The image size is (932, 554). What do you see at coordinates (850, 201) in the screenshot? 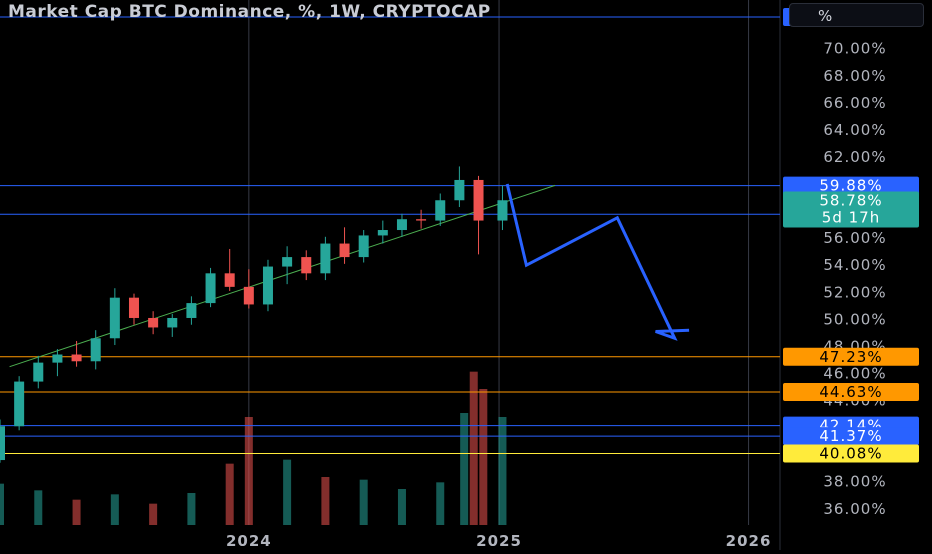
I see `current-price-label: 58.78%` at bounding box center [850, 201].